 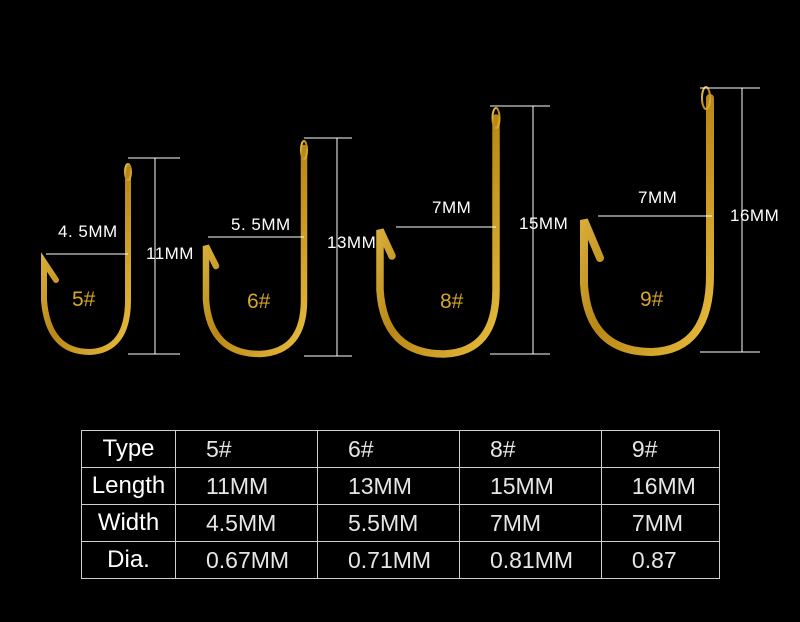 What do you see at coordinates (246, 560) in the screenshot?
I see `table-cell: 0.67MM` at bounding box center [246, 560].